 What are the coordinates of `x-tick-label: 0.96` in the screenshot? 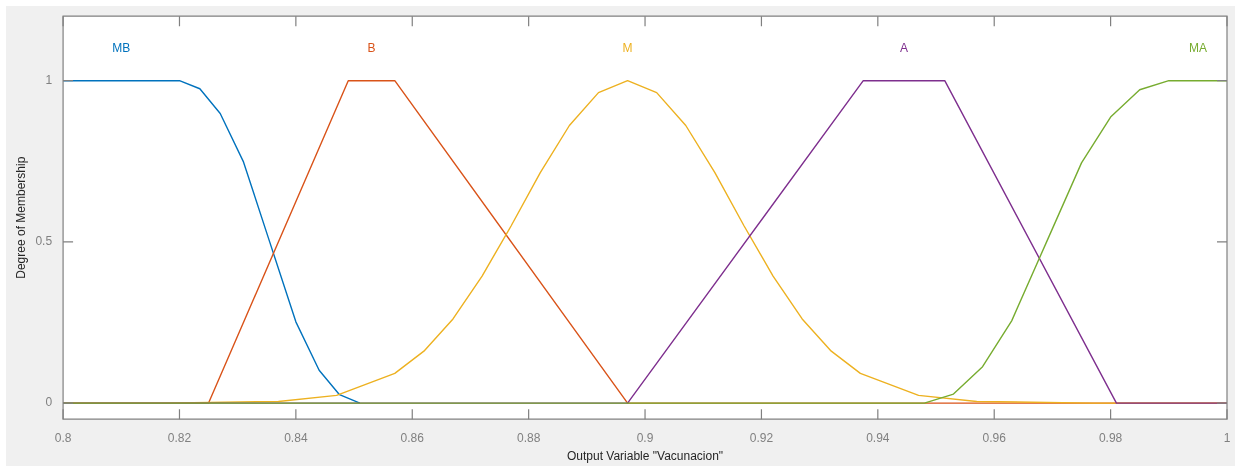 It's located at (994, 437).